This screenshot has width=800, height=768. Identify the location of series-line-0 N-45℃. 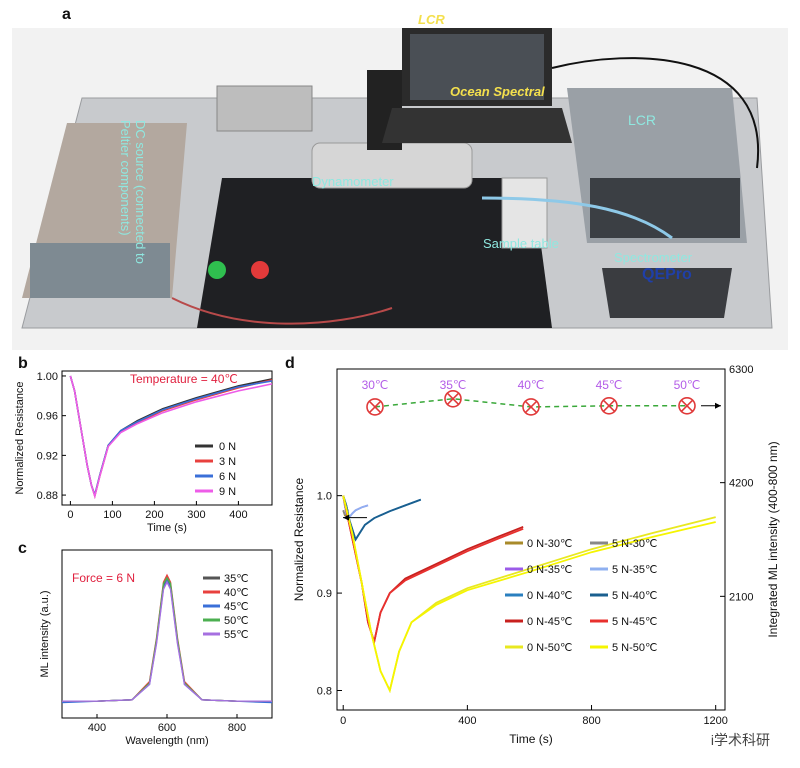
(433, 570).